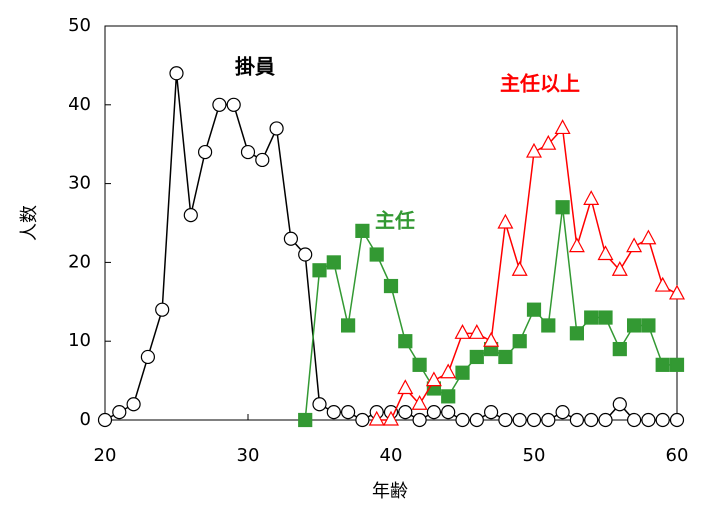 The height and width of the screenshot is (531, 720). Describe the element at coordinates (29, 223) in the screenshot. I see `y-axis-label: 人数` at that location.